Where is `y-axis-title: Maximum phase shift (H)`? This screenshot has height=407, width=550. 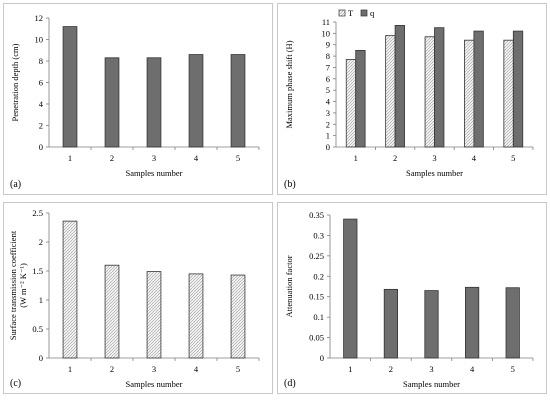 y-axis-title: Maximum phase shift (H) is located at coordinates (289, 84).